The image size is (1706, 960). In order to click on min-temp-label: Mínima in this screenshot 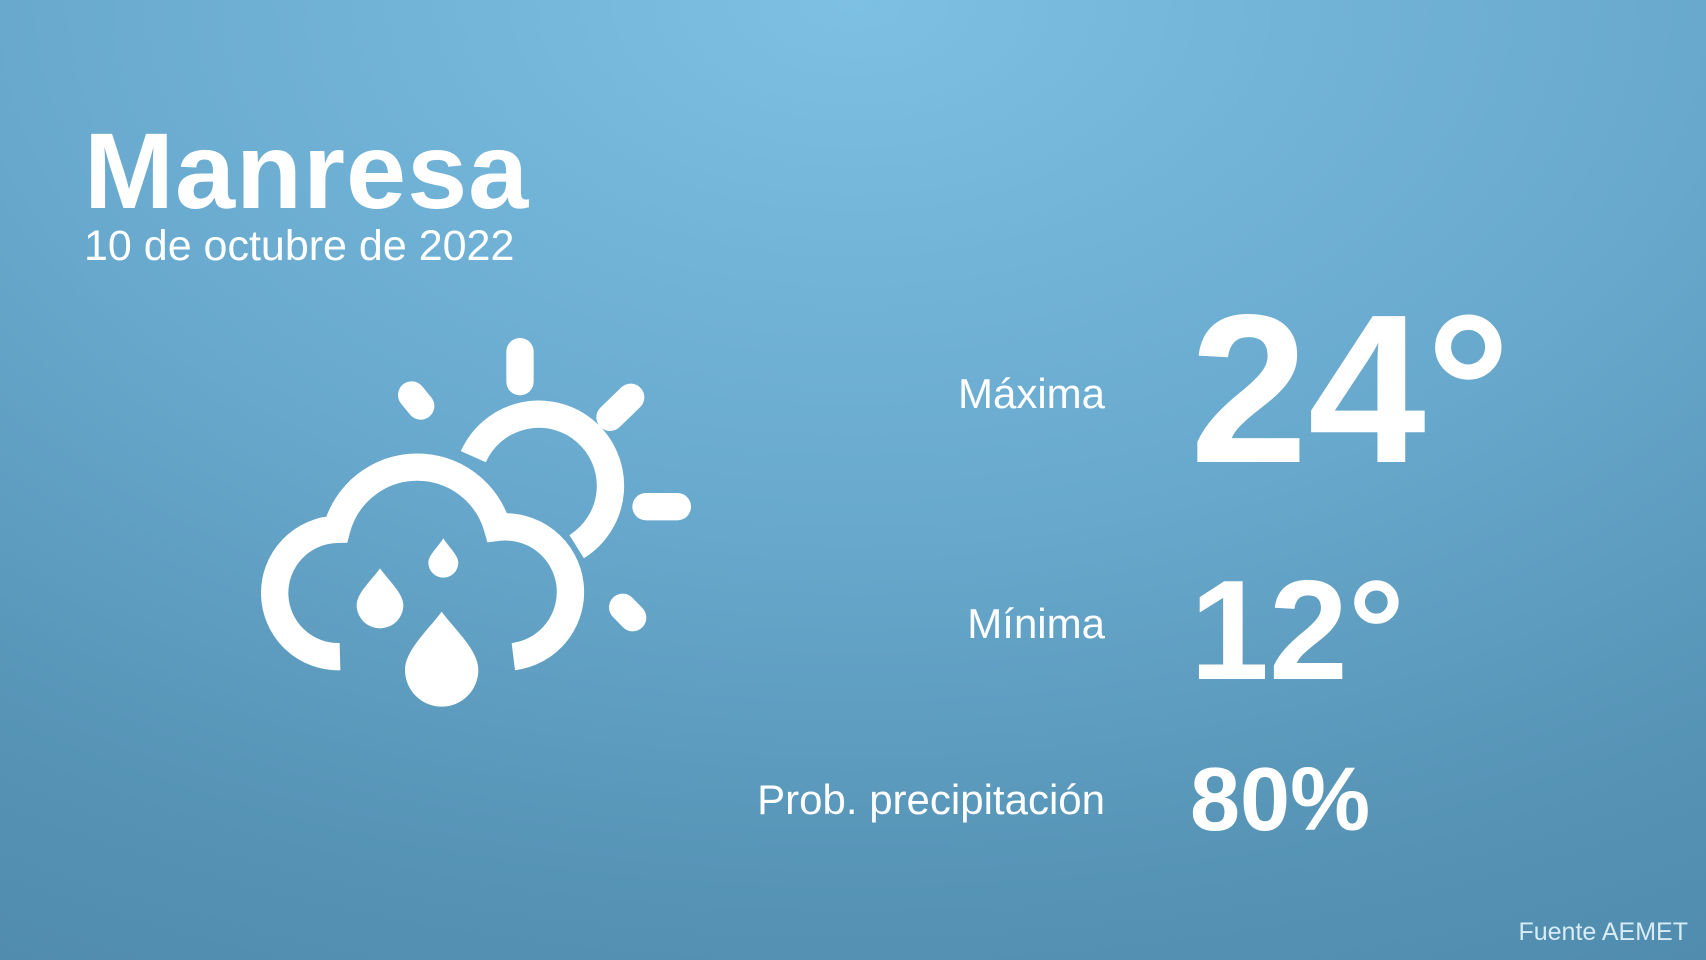, I will do `click(1036, 623)`.